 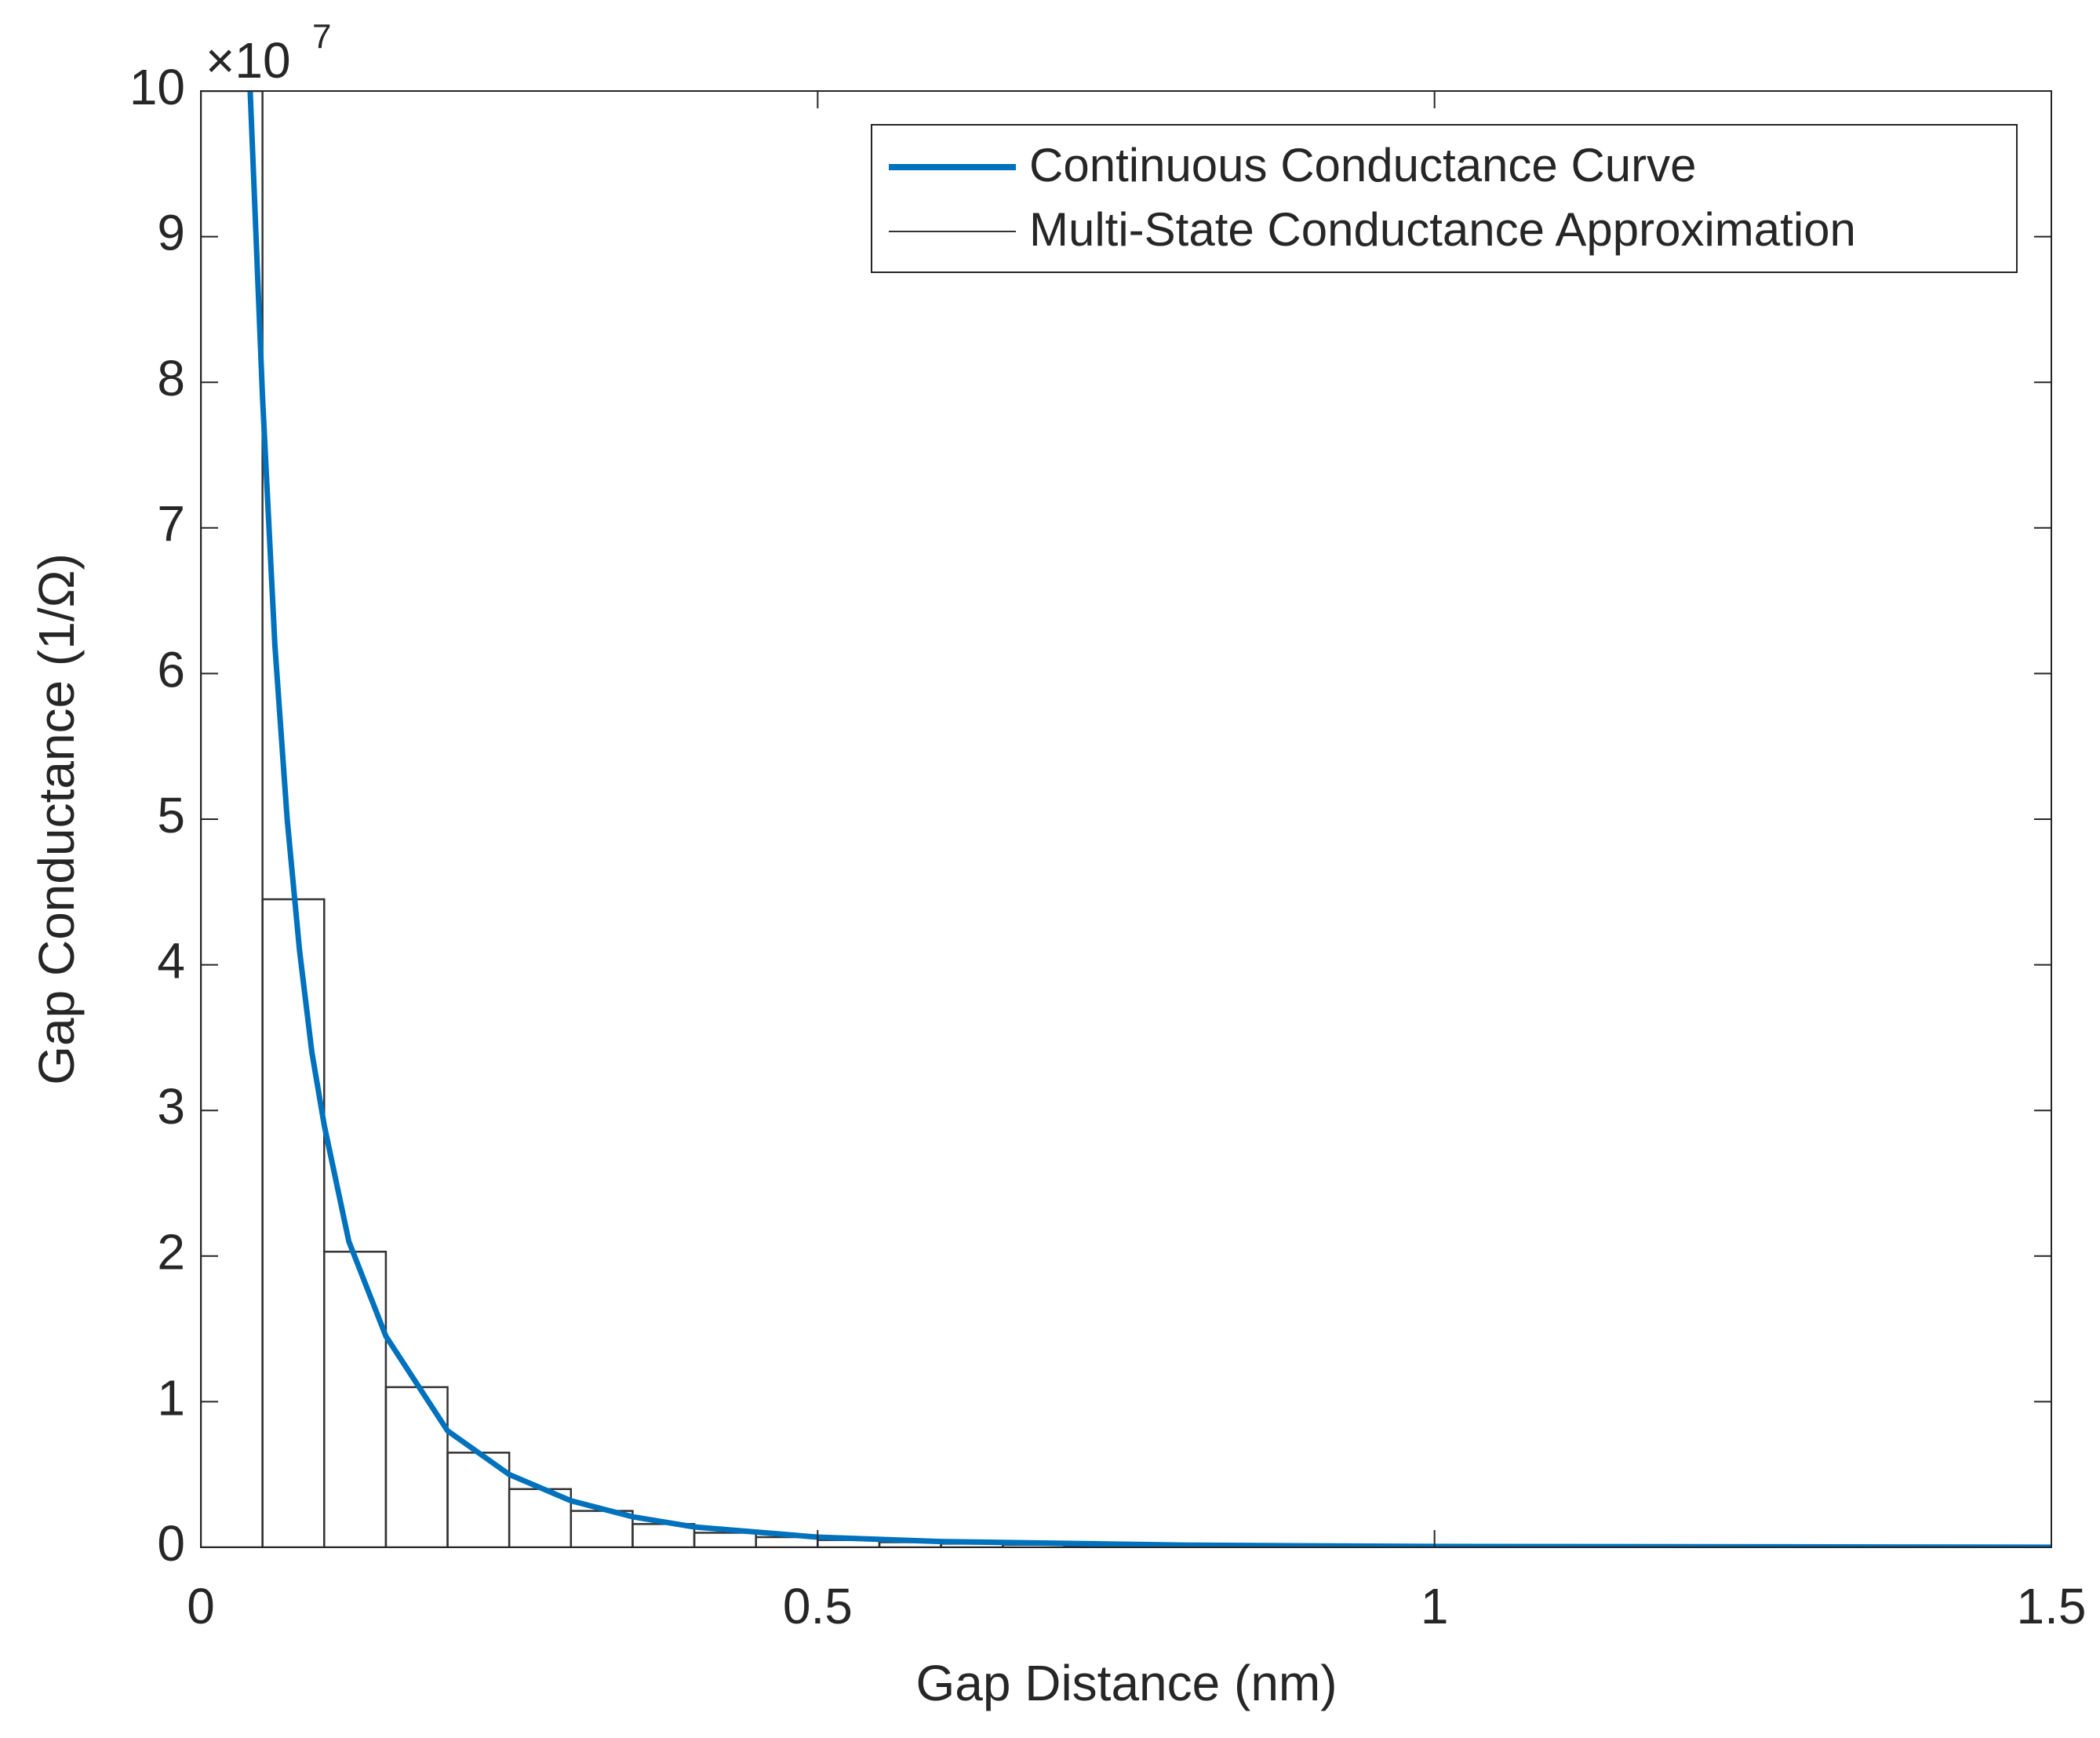 What do you see at coordinates (818, 1606) in the screenshot?
I see `x-tick-label: 0.5` at bounding box center [818, 1606].